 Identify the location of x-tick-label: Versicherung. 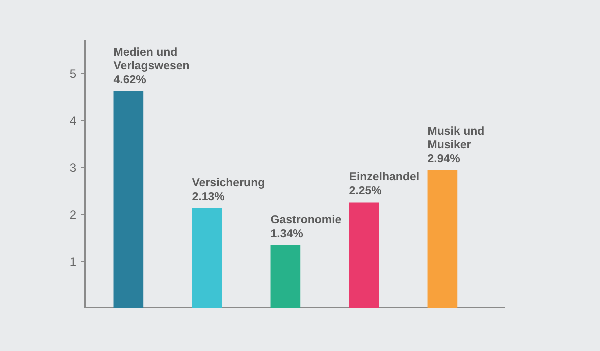
(229, 183).